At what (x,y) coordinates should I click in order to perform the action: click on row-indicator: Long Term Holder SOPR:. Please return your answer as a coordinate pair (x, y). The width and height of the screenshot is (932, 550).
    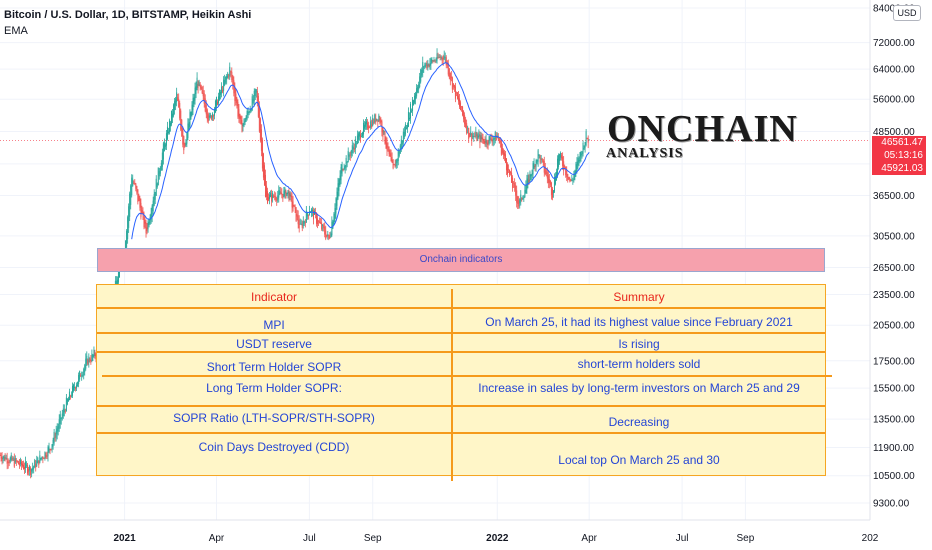
    Looking at the image, I should click on (274, 388).